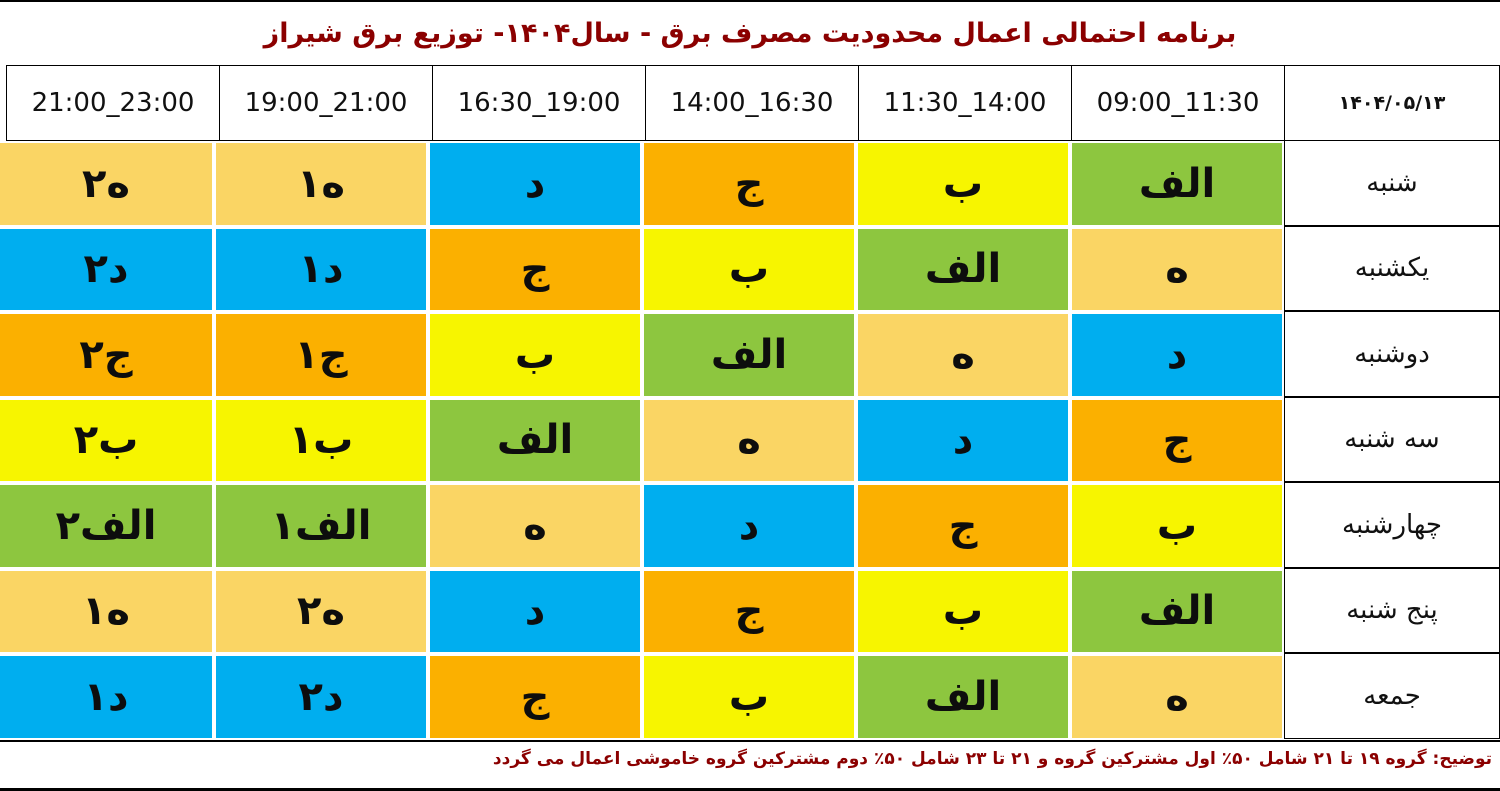  I want to click on schedule-cell: ب۲, so click(107, 440).